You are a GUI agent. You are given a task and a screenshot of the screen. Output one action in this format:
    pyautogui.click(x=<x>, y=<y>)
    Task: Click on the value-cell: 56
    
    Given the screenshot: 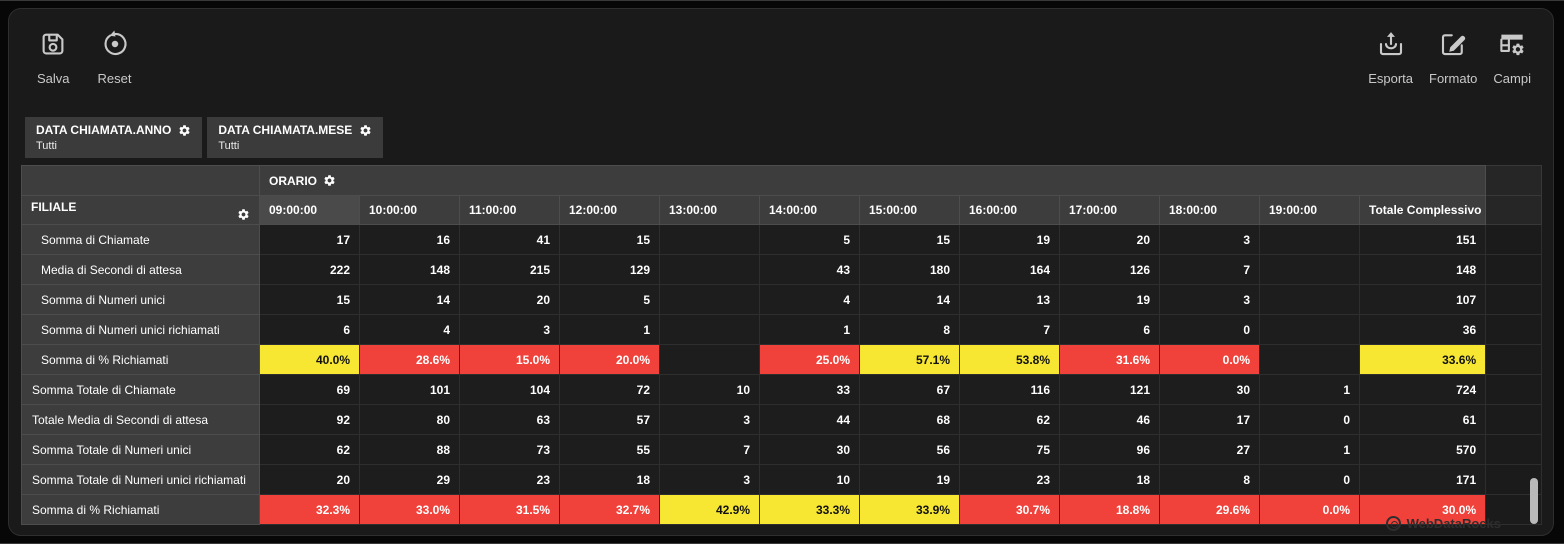 What is the action you would take?
    pyautogui.click(x=909, y=449)
    